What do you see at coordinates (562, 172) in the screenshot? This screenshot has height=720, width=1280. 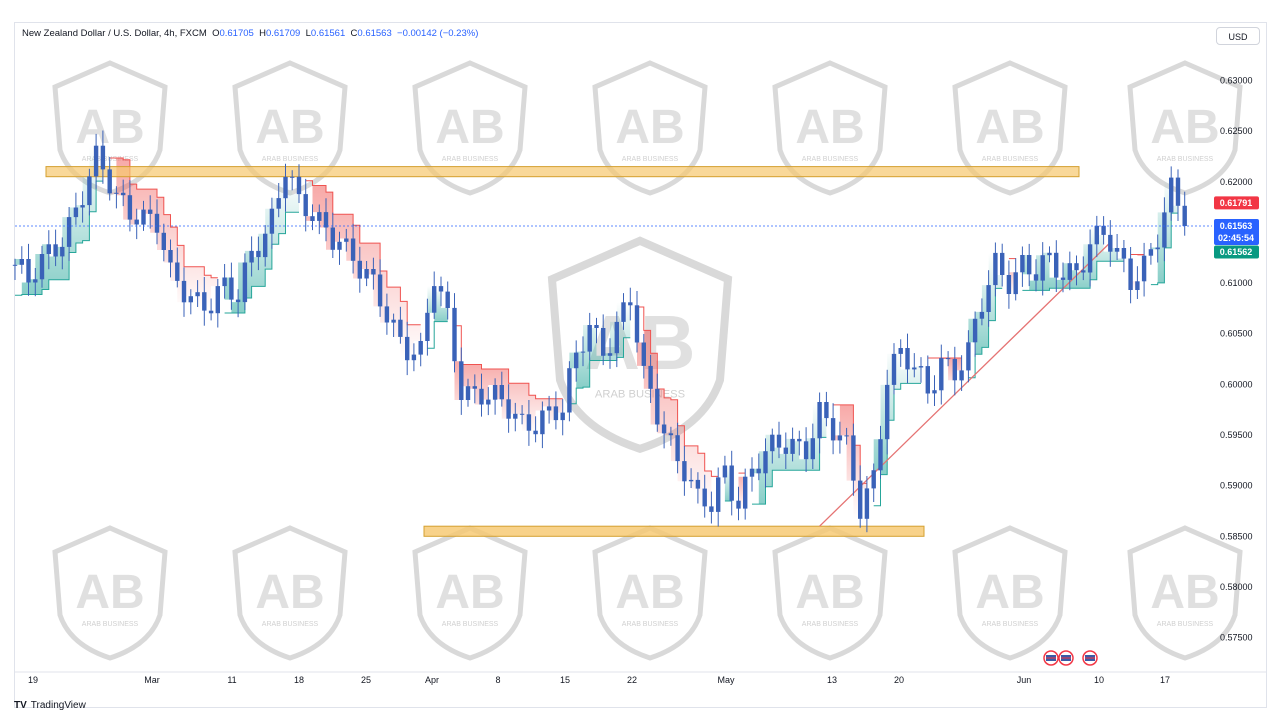 I see `resistance-zone` at bounding box center [562, 172].